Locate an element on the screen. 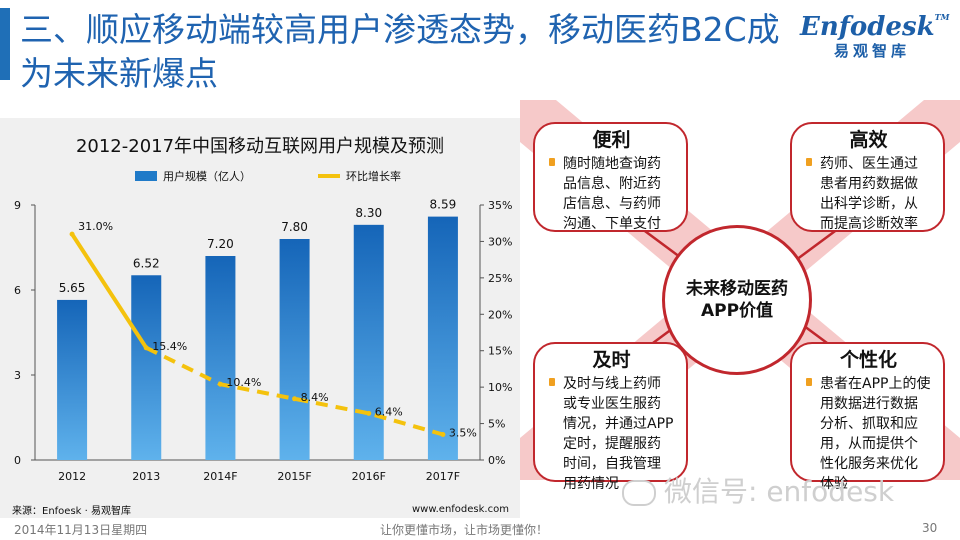 This screenshot has height=540, width=960. bar-value-label: 8.59 is located at coordinates (443, 205).